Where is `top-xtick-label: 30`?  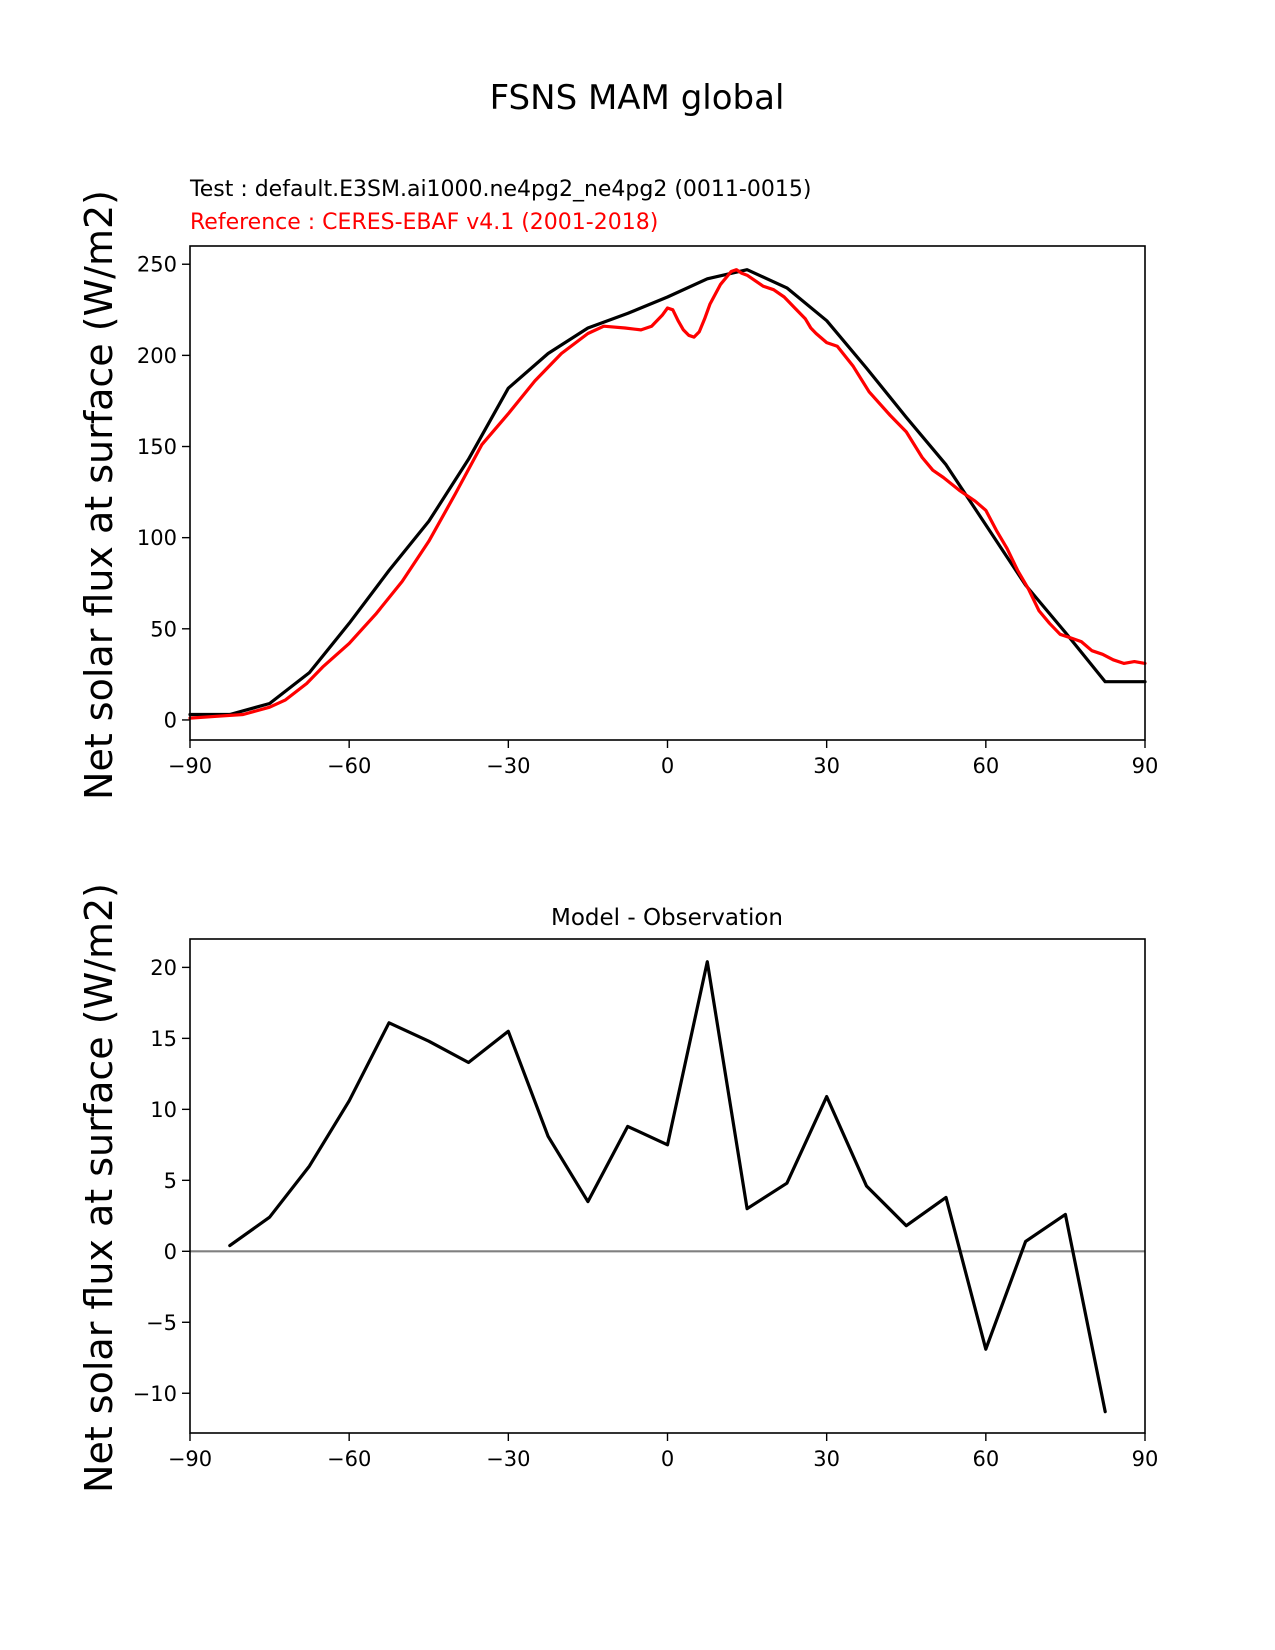 top-xtick-label: 30 is located at coordinates (826, 766).